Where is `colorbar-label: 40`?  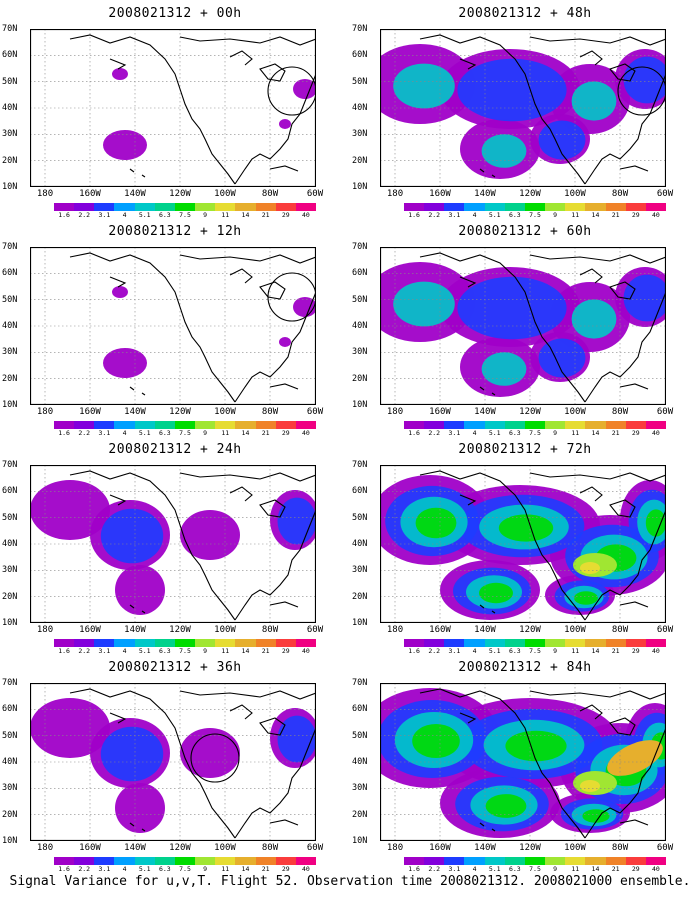 colorbar-label: 40 is located at coordinates (306, 651).